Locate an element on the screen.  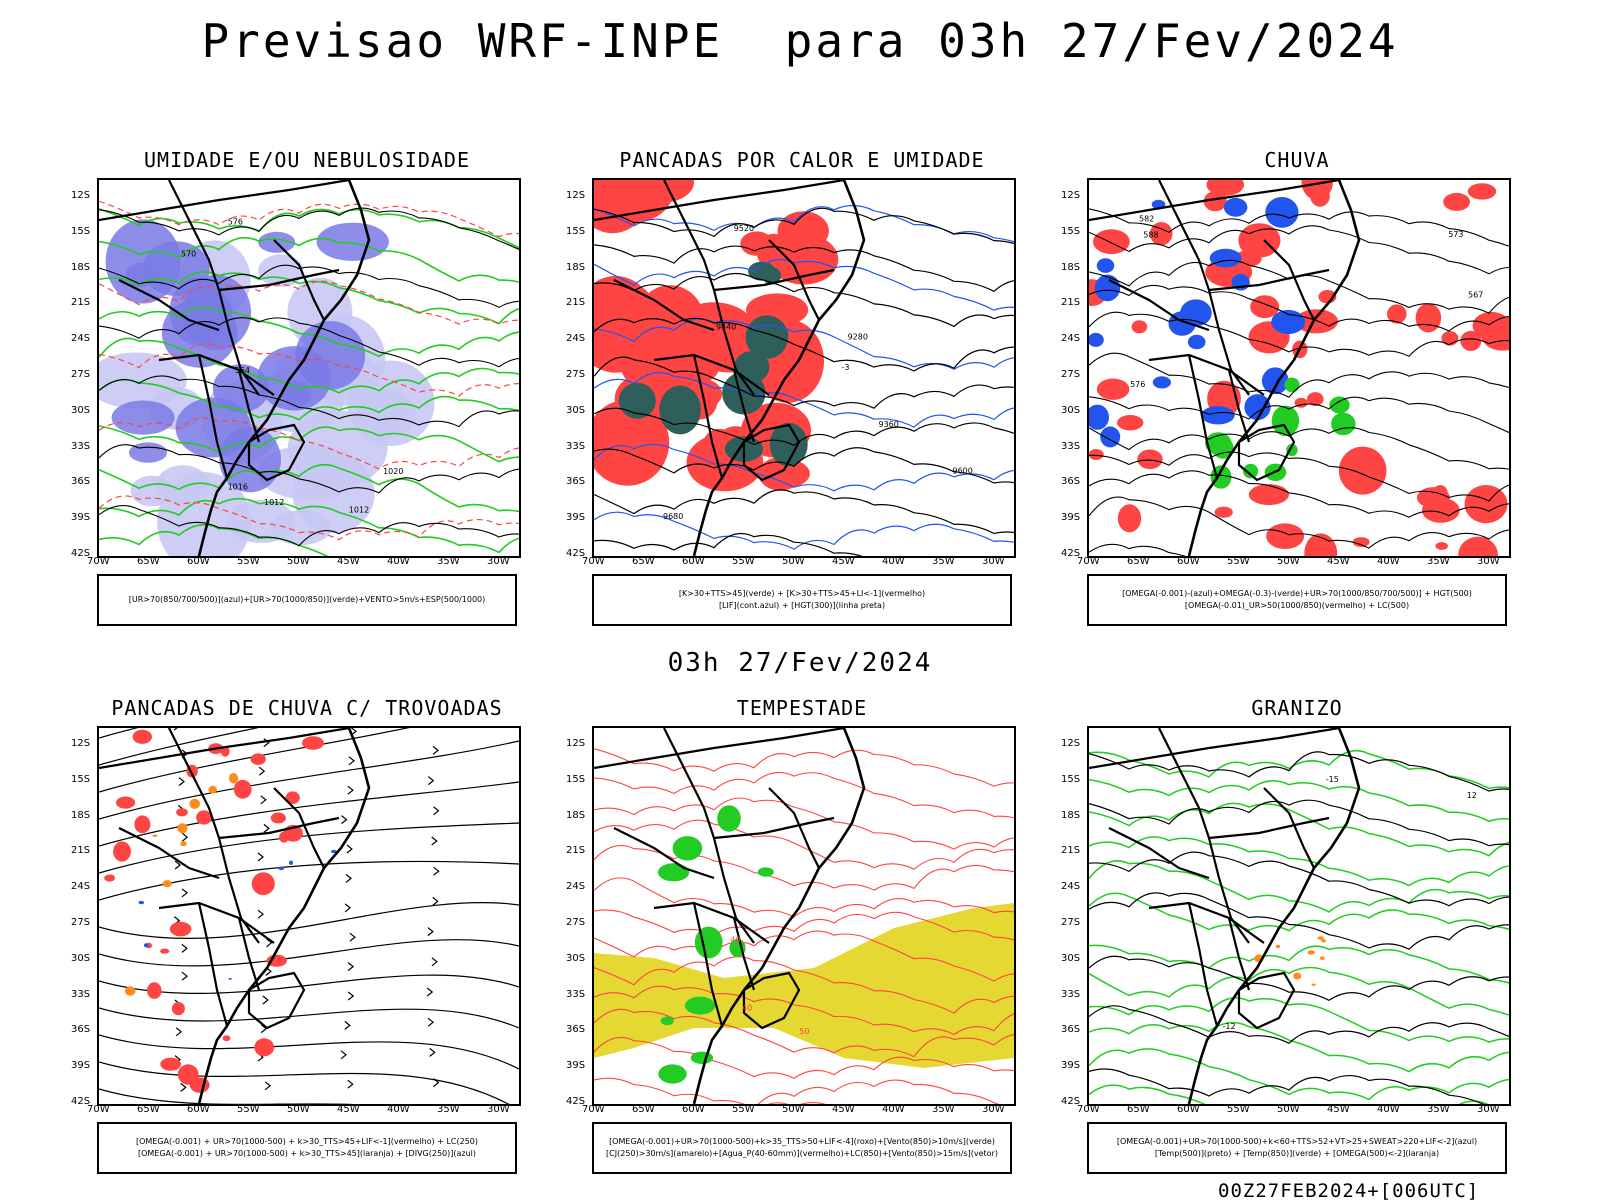
contour-label: -15 is located at coordinates (1332, 779).